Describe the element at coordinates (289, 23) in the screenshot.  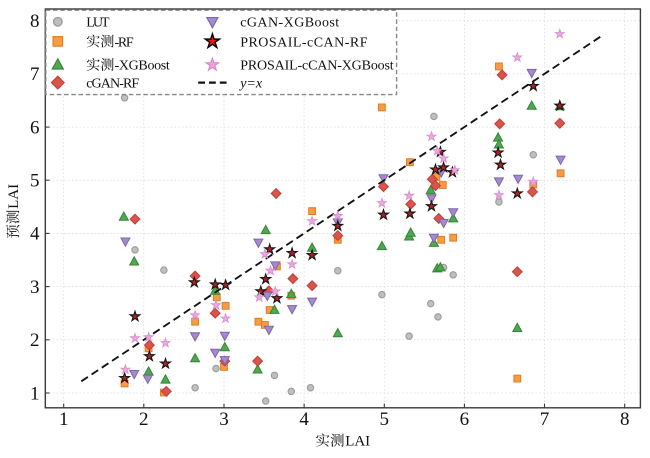
I see `svg-text: cGAN-XGBoost` at that location.